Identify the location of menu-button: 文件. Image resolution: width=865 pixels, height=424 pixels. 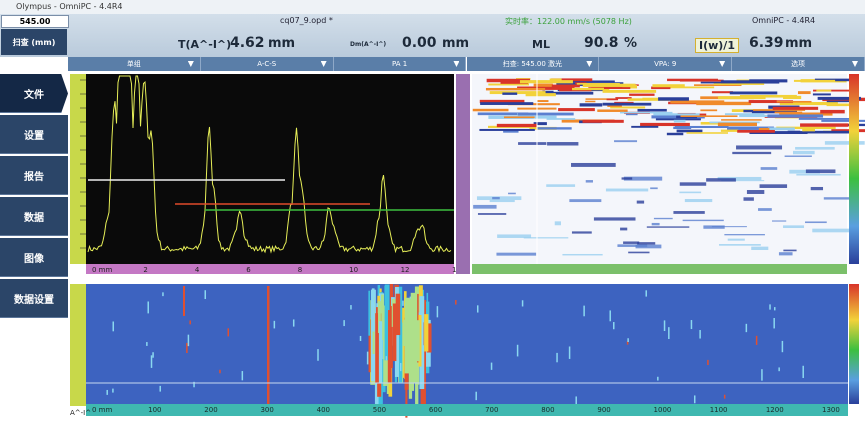
(34, 93).